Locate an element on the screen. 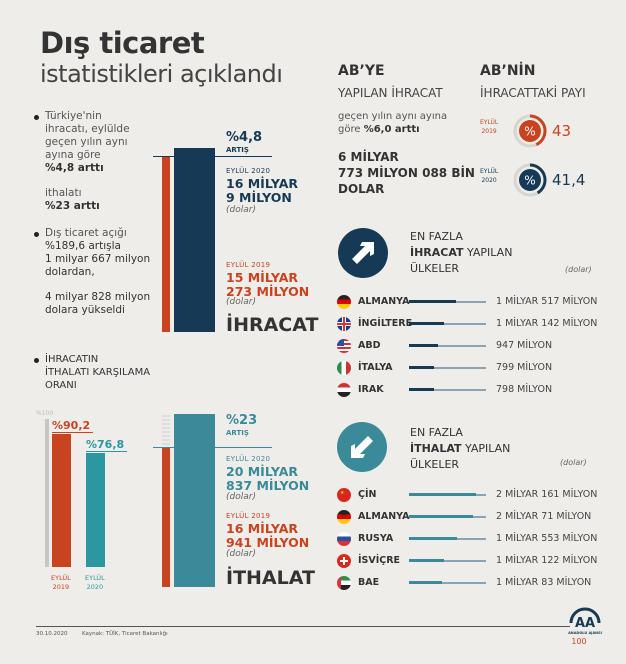 The width and height of the screenshot is (626, 664). export-bar-2020 is located at coordinates (194, 240).